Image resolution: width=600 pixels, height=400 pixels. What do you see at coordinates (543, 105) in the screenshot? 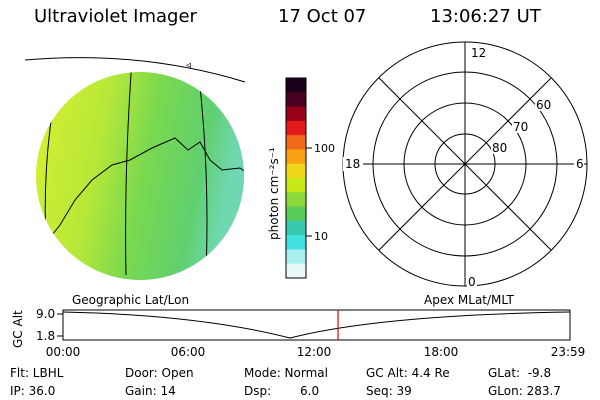
I see `lat-label-60: 60` at bounding box center [543, 105].